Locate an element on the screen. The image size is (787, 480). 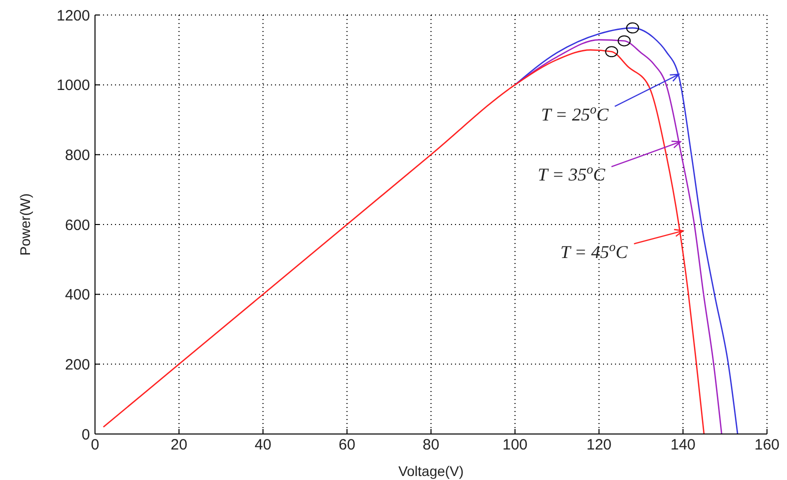
x-tick-label: 120 is located at coordinates (599, 445).